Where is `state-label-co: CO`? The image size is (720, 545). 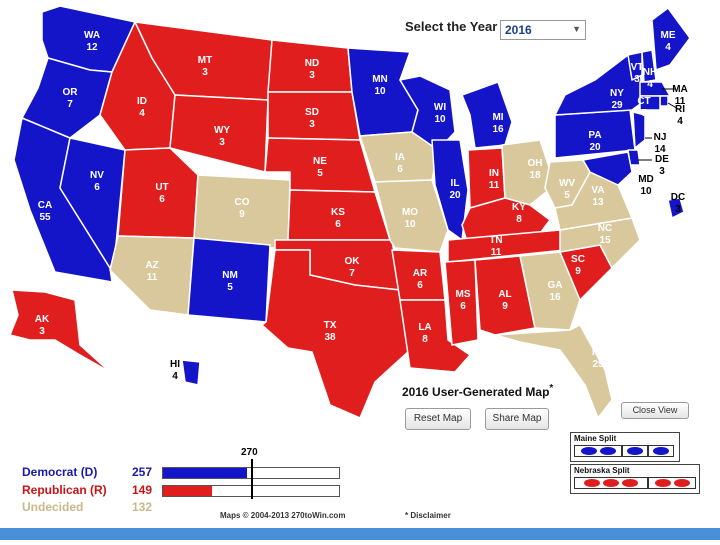
state-label-co: CO is located at coordinates (242, 202).